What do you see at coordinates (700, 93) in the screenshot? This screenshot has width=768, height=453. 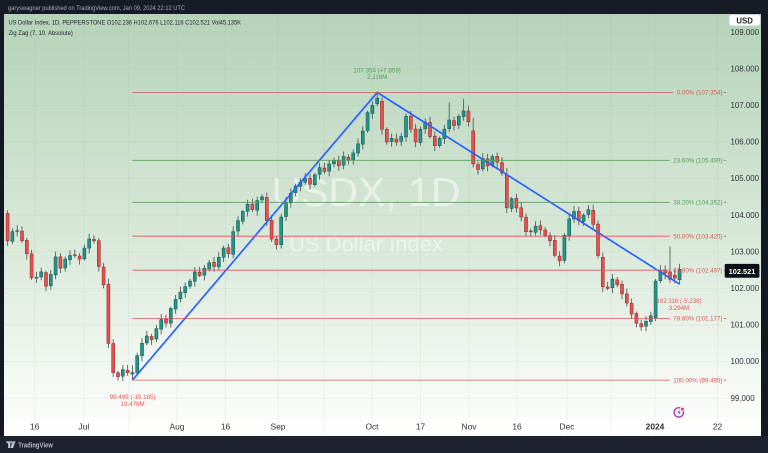 I see `svg-text: 0.00% (107.354)` at bounding box center [700, 93].